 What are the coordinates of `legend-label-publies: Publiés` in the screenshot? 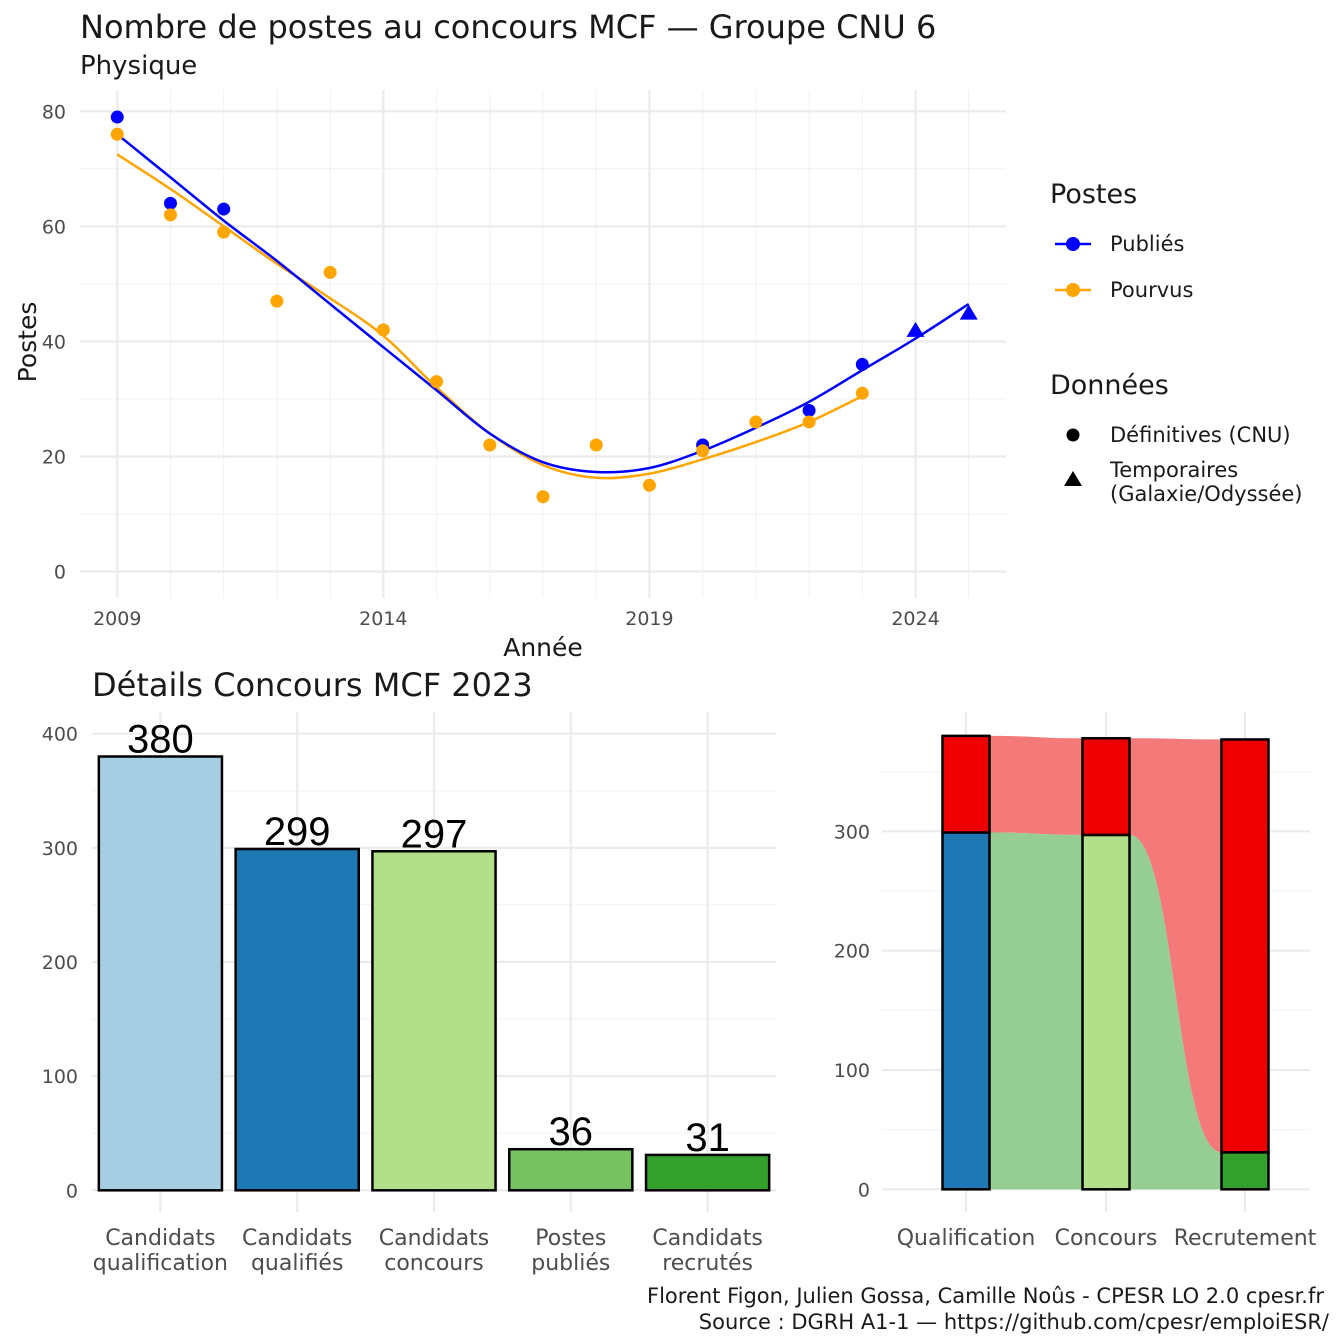 It's located at (1147, 244).